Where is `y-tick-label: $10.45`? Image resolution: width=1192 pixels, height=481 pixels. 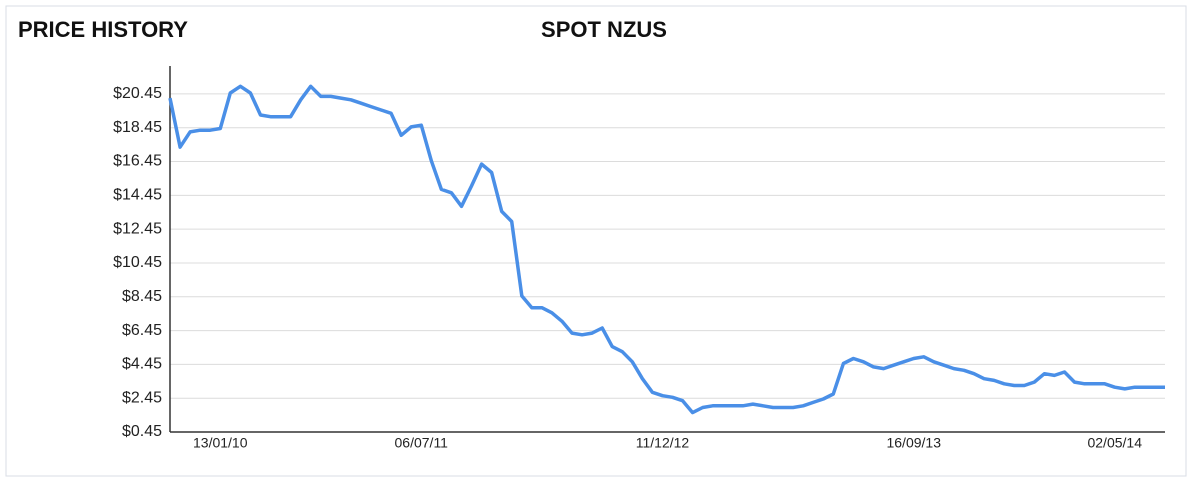
y-tick-label: $10.45 is located at coordinates (137, 262).